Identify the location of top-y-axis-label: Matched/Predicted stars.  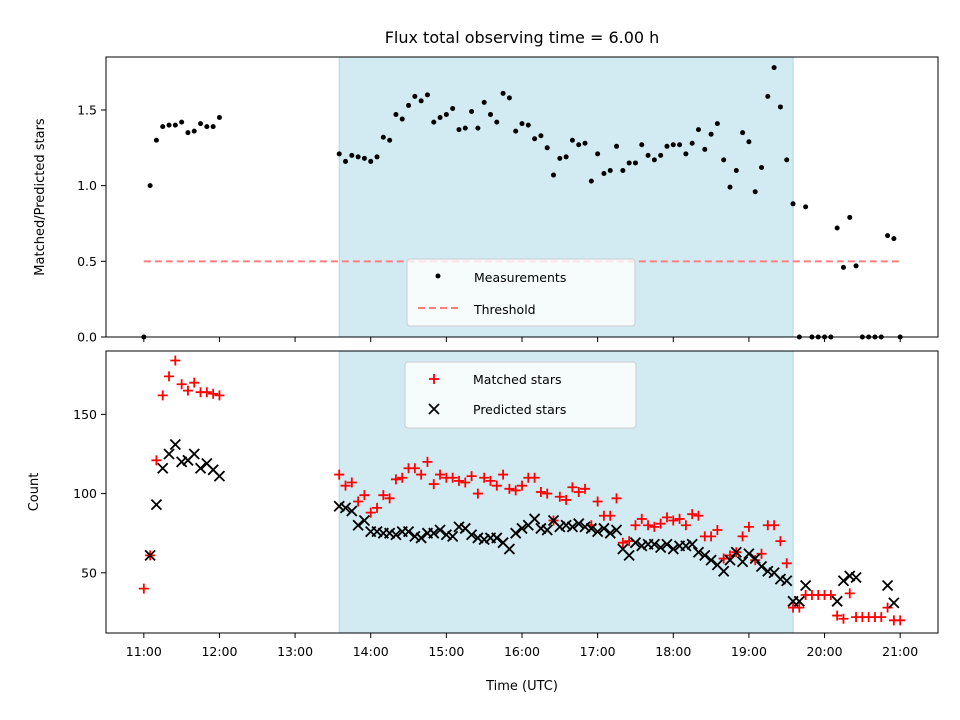
(40, 197).